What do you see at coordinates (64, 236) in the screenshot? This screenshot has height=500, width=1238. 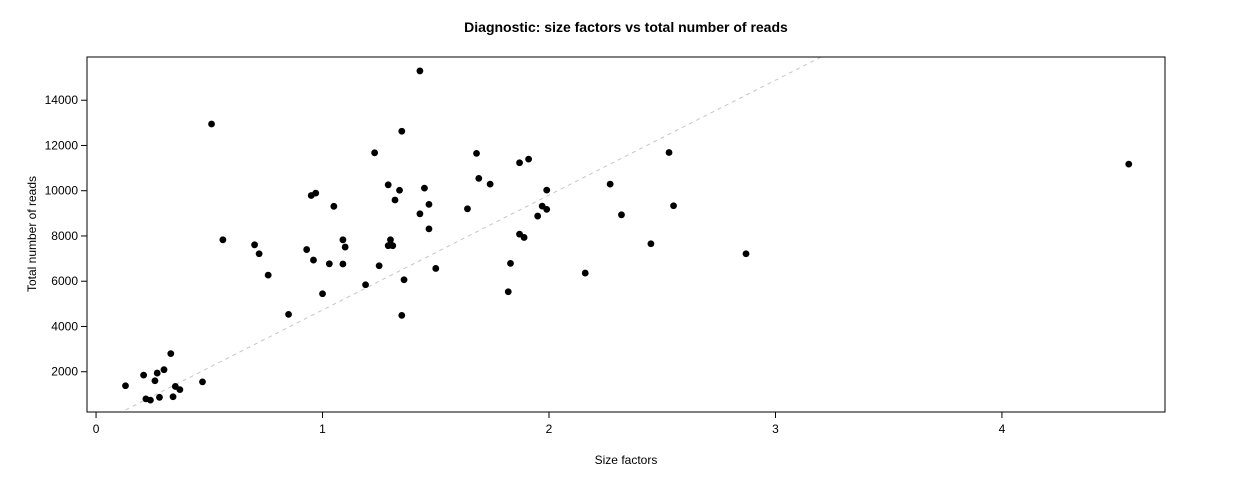 I see `y-tick-label: 8000` at bounding box center [64, 236].